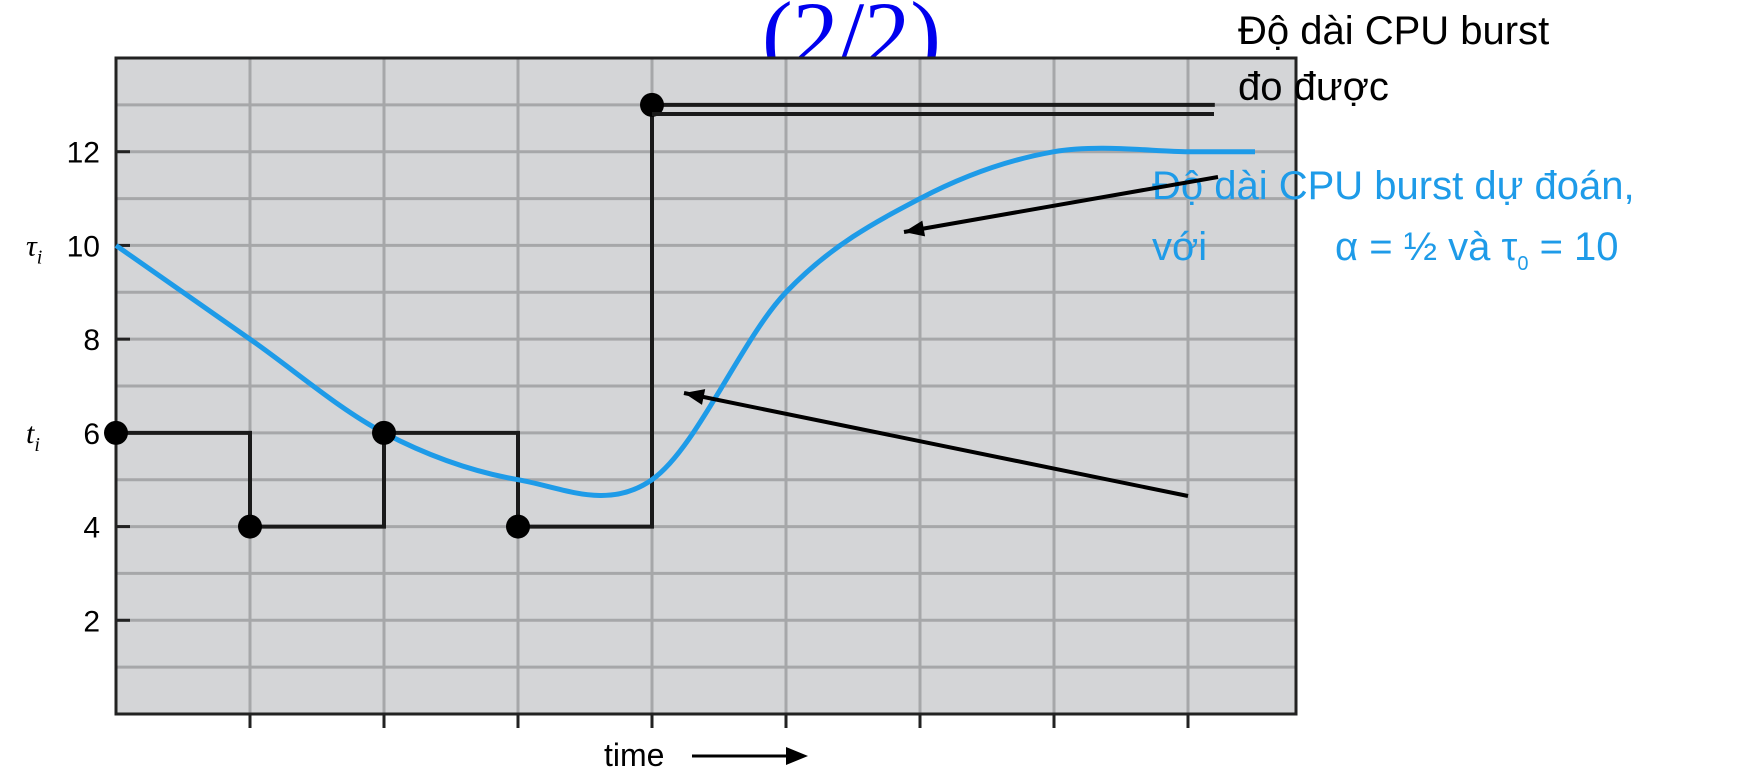  What do you see at coordinates (695, 397) in the screenshot?
I see `measured-label-arrow-head` at bounding box center [695, 397].